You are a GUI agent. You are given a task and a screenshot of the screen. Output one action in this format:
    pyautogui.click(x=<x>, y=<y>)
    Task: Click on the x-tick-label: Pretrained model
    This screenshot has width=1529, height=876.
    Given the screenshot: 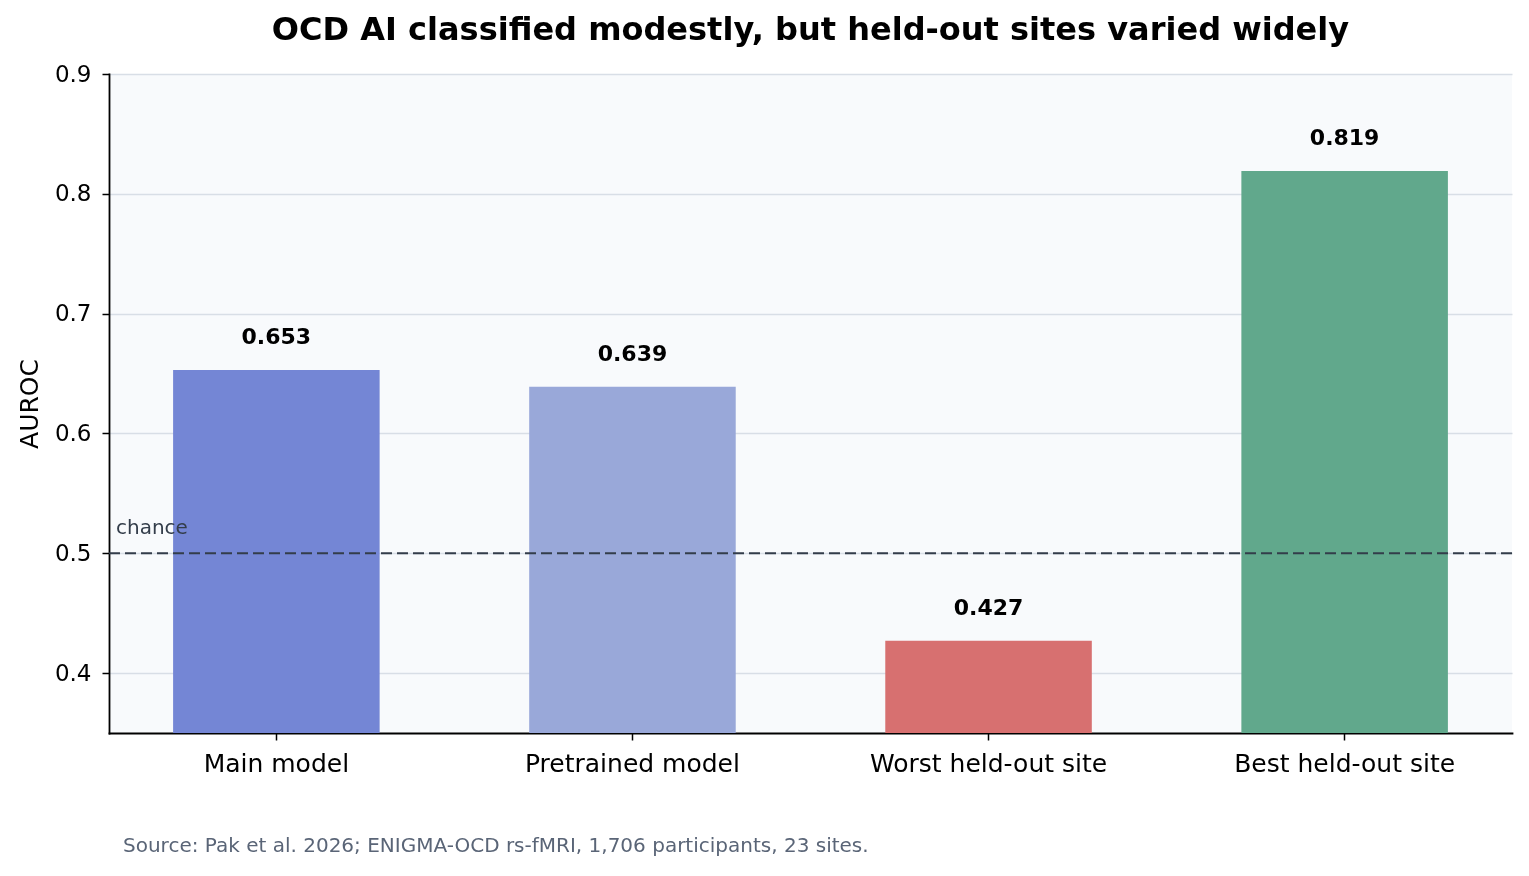 What is the action you would take?
    pyautogui.click(x=632, y=763)
    